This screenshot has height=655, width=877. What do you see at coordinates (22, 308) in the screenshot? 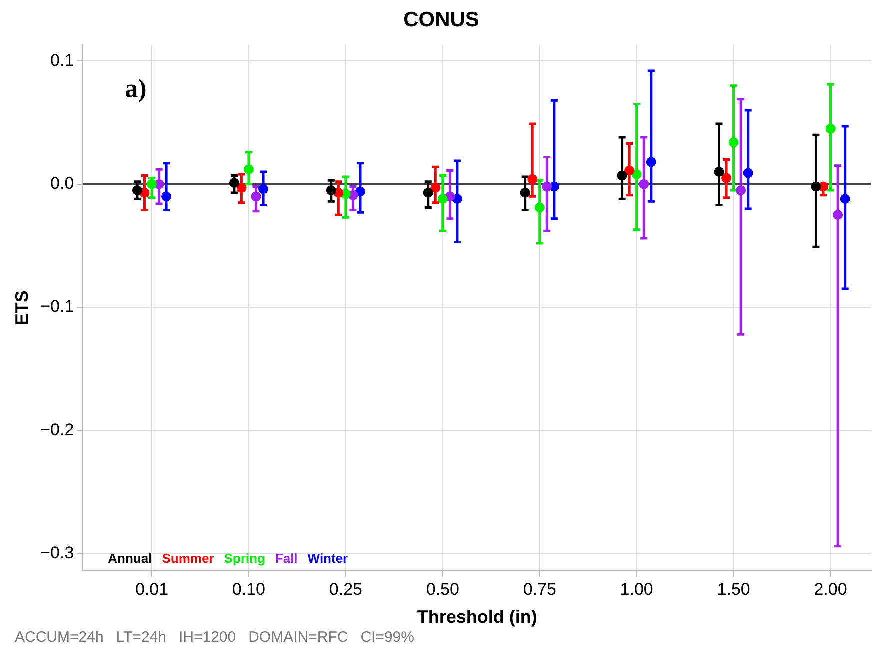
I see `y-axis-title: ETS` at bounding box center [22, 308].